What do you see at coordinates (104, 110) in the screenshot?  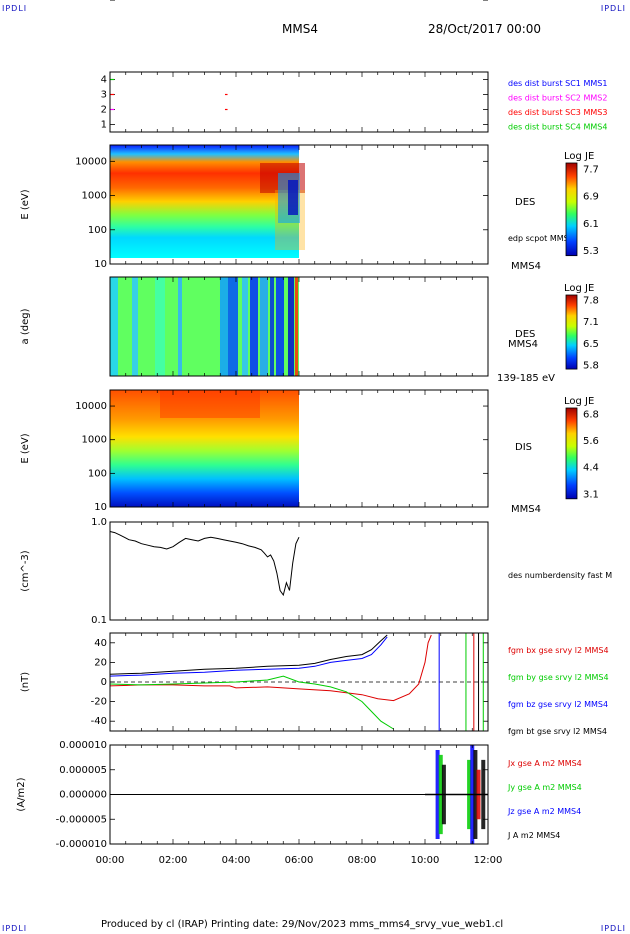 I see `y-tick-label: 2` at bounding box center [104, 110].